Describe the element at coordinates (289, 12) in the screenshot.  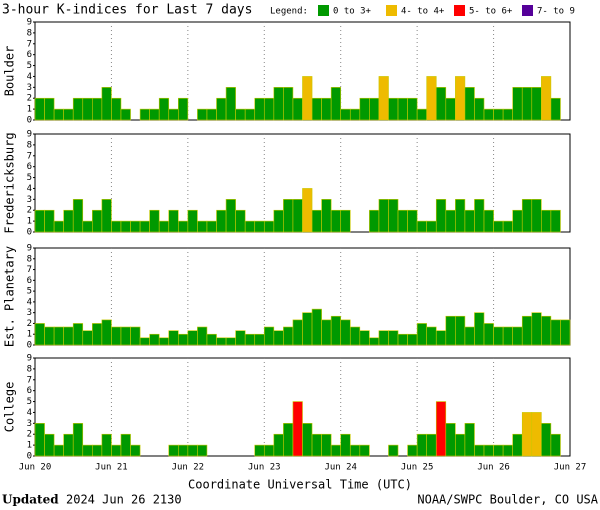
I see `legend-title: Legend:` at that location.